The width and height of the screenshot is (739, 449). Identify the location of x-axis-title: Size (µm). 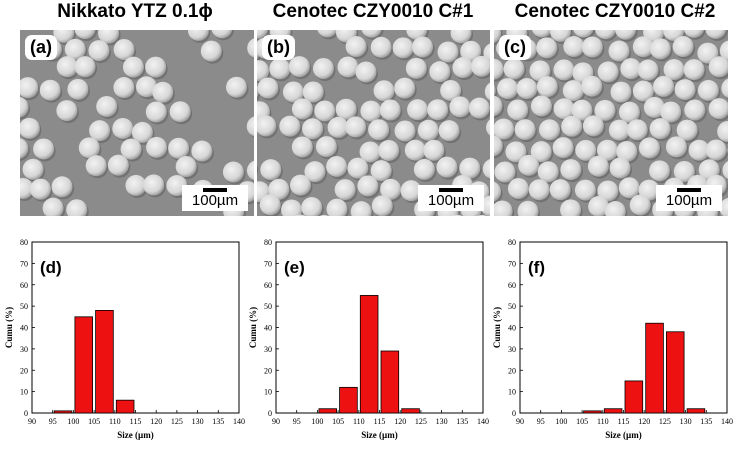
(379, 435).